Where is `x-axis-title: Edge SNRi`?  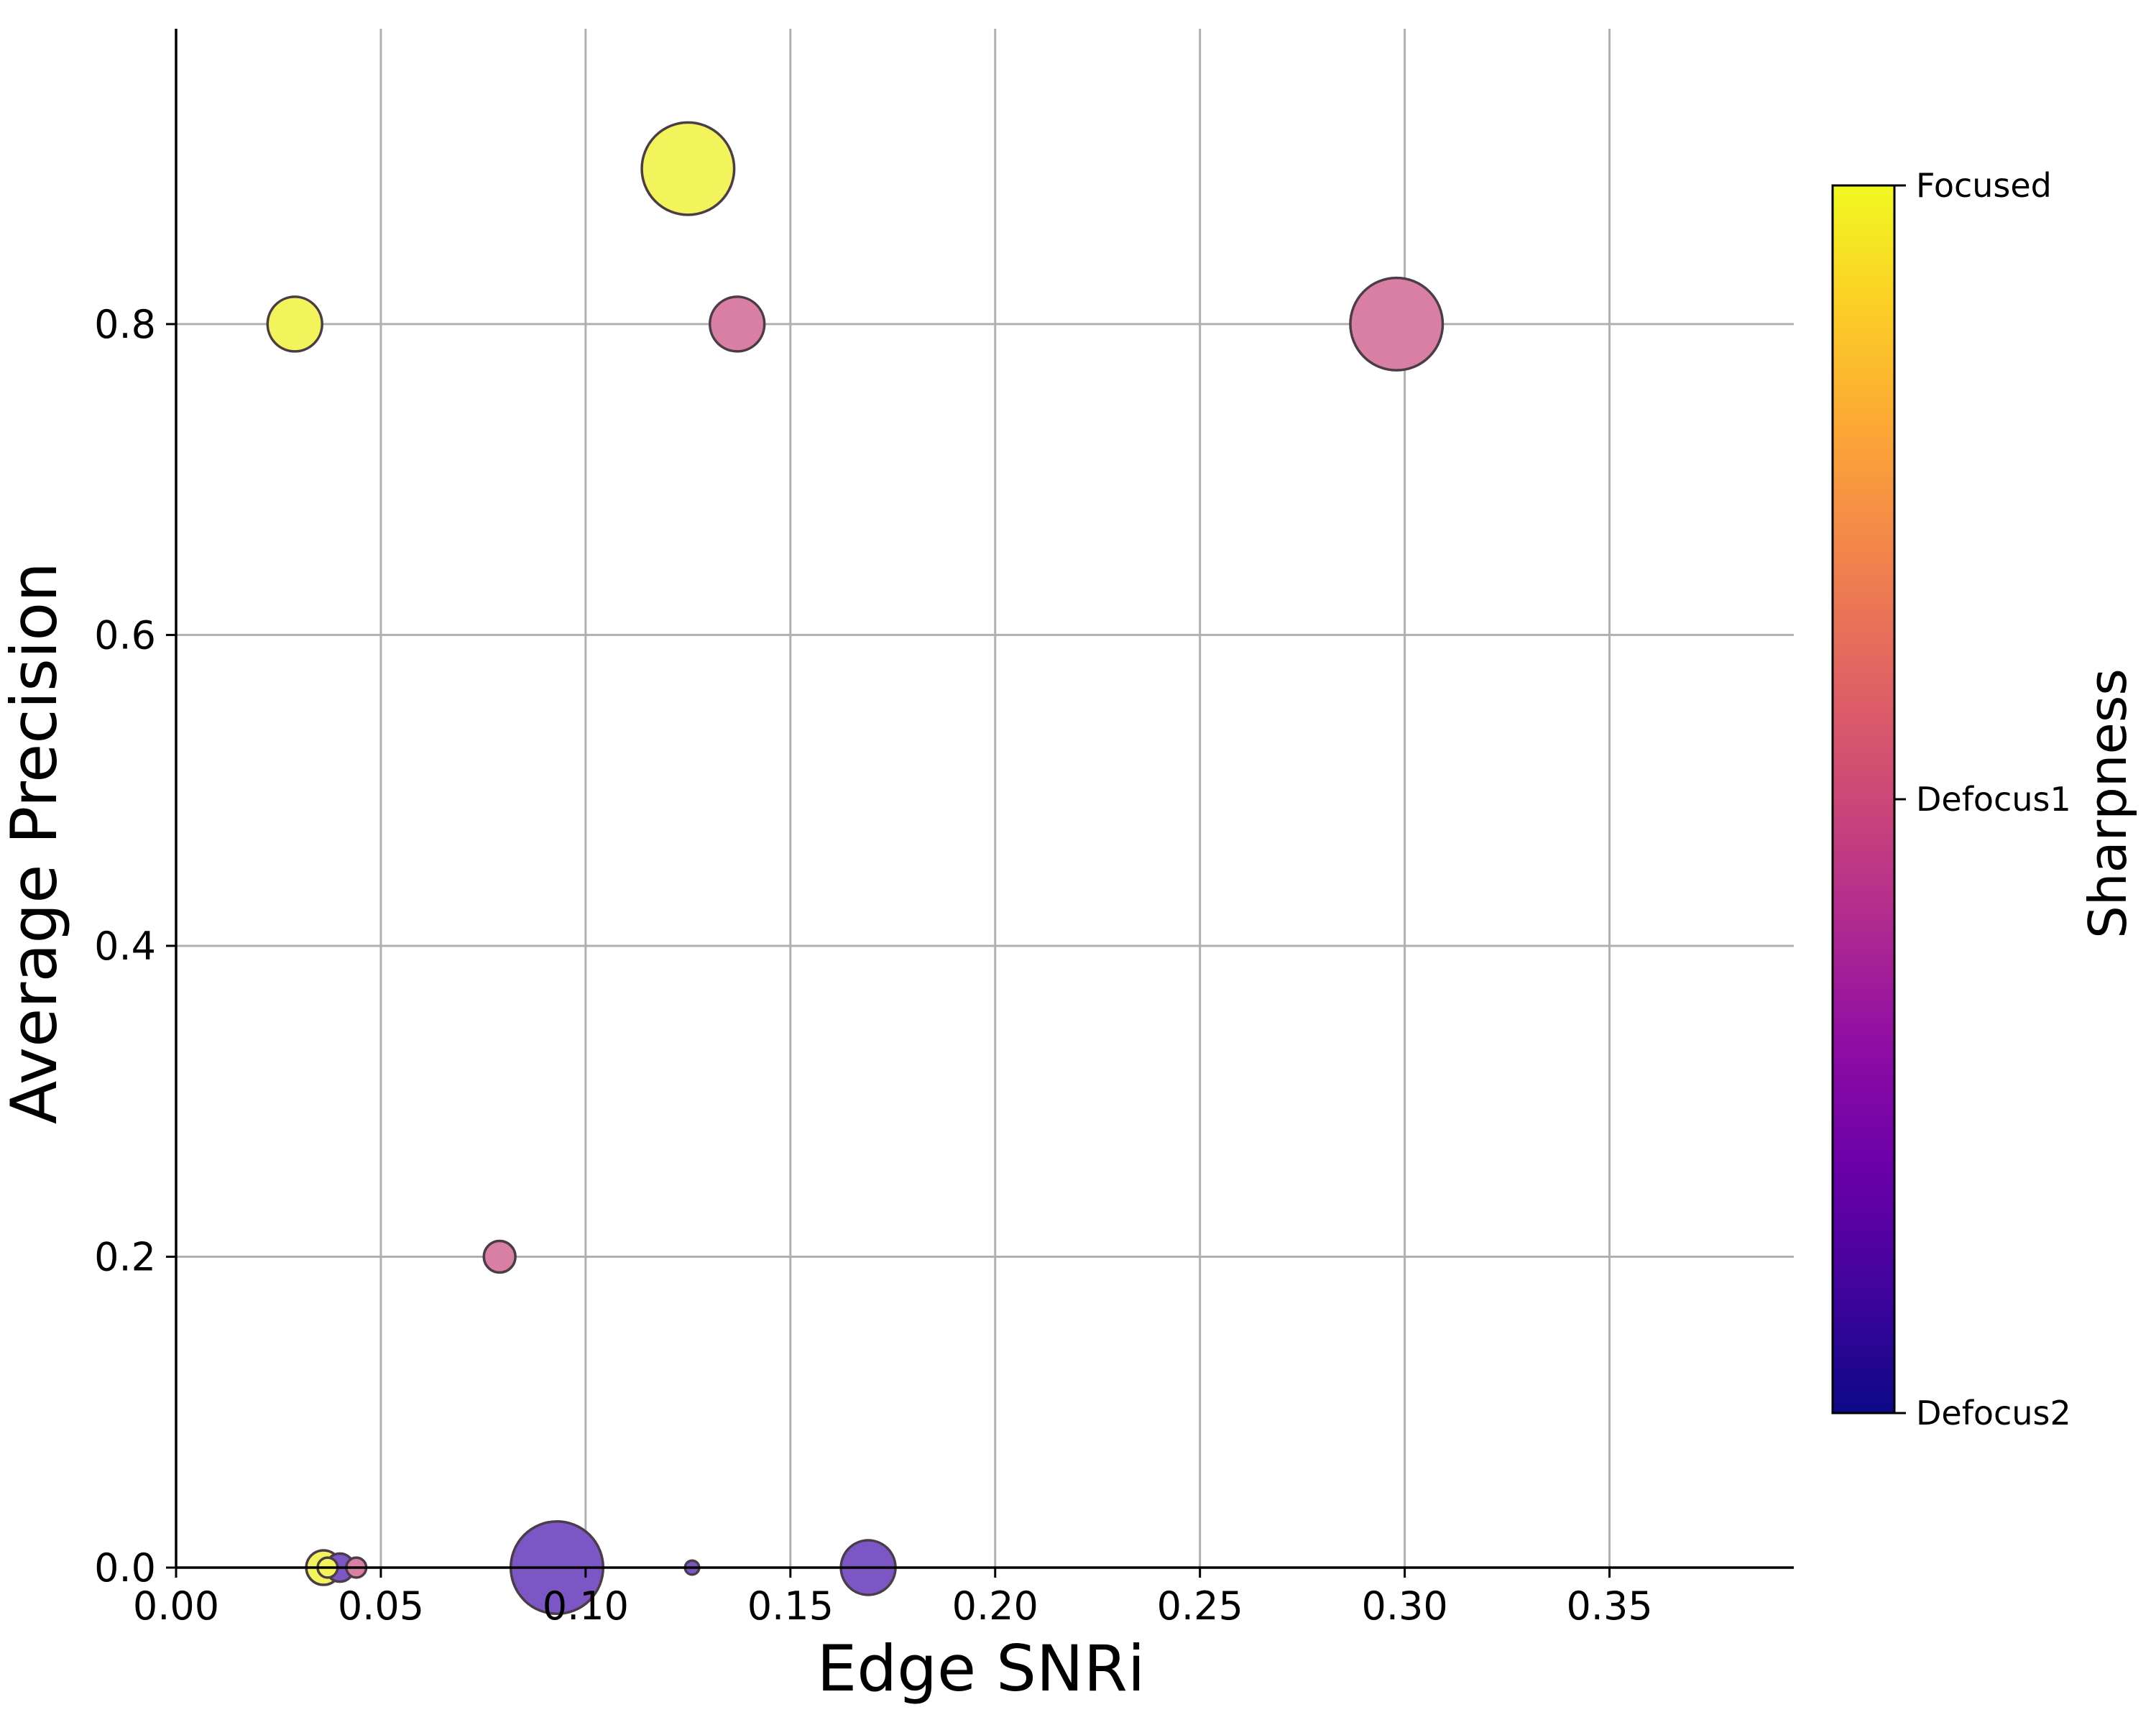 x-axis-title: Edge SNRi is located at coordinates (981, 1669).